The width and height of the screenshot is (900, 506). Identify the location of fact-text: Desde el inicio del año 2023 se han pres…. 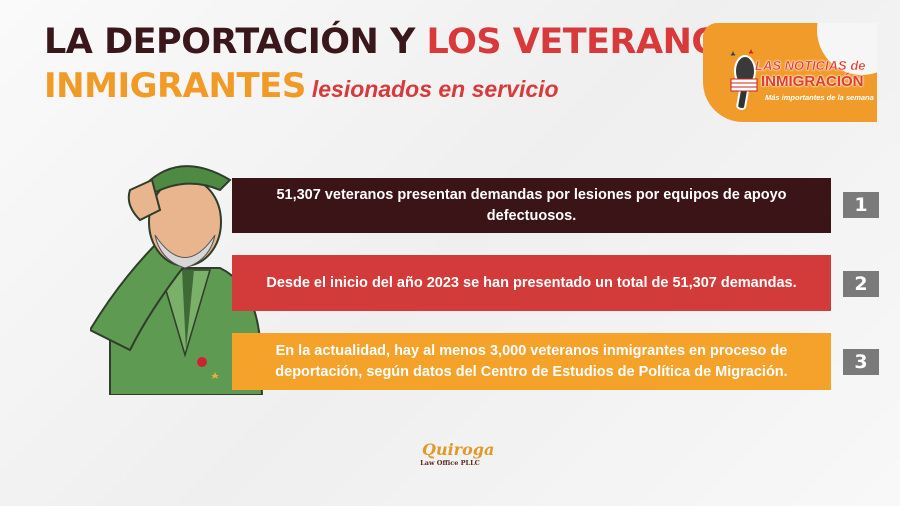
(531, 282).